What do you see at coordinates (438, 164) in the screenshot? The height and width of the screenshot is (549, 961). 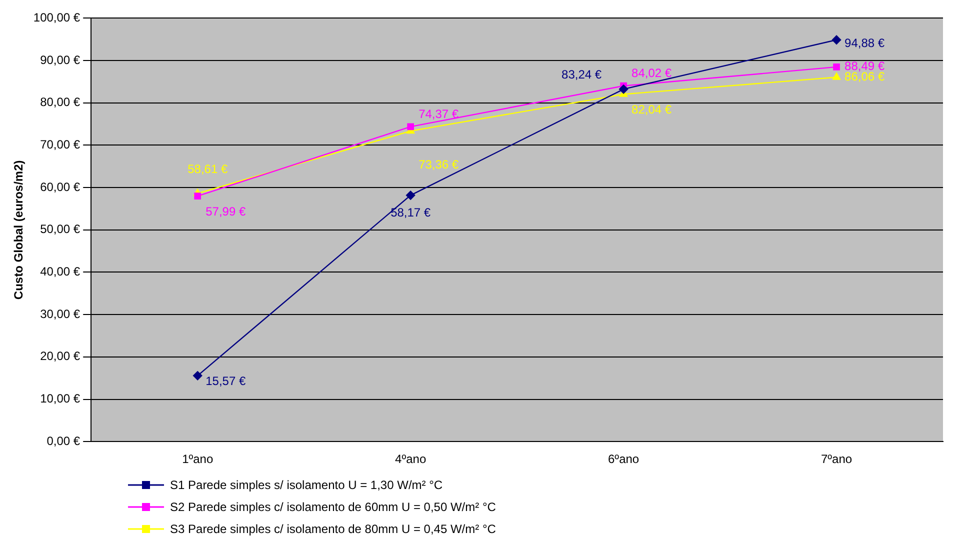 I see `data-label: 73,36 €` at bounding box center [438, 164].